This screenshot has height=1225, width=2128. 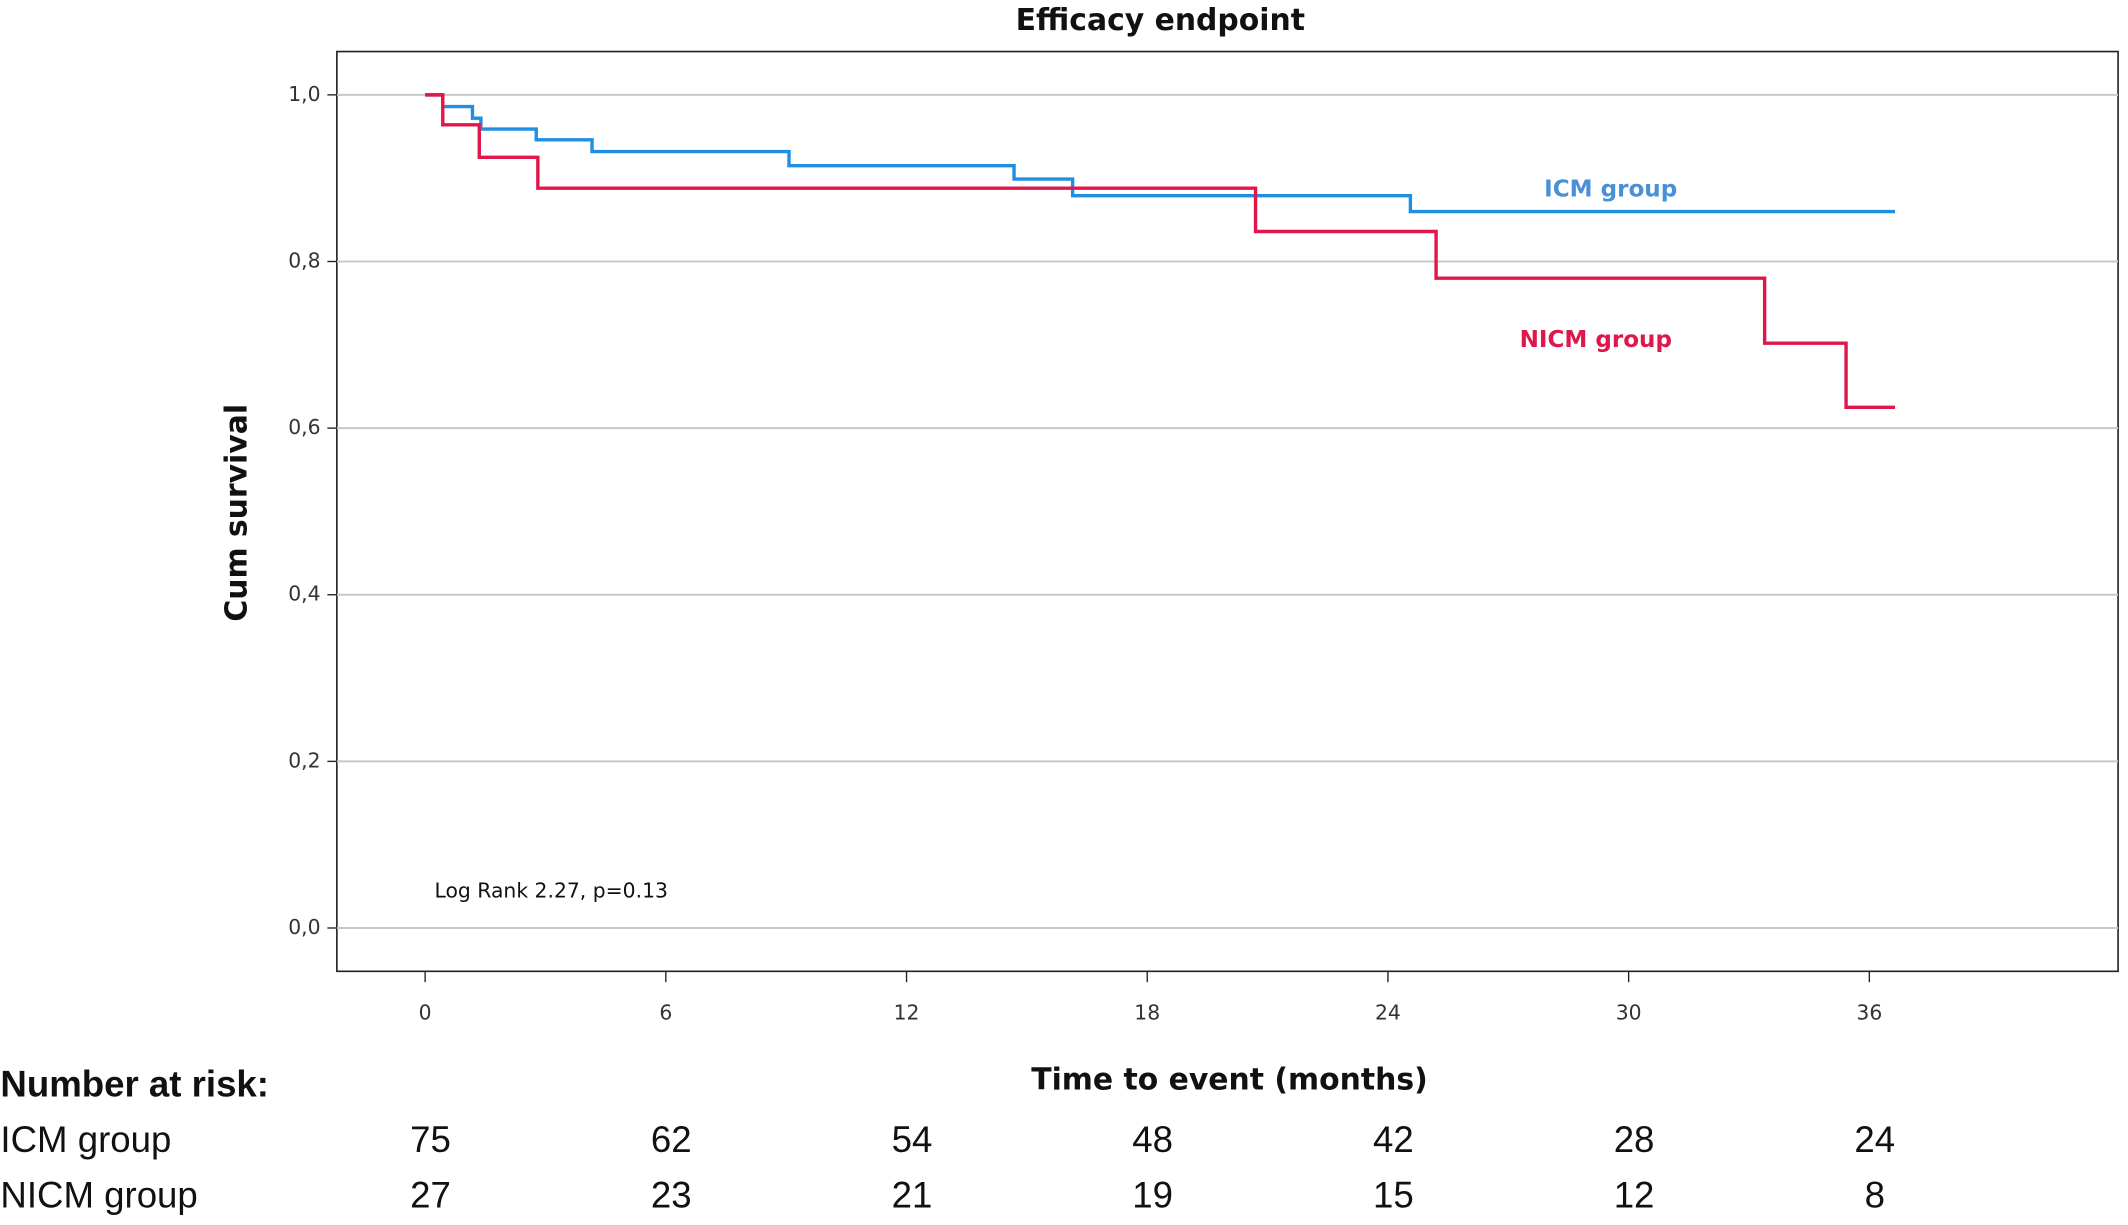 What do you see at coordinates (1634, 1139) in the screenshot?
I see `risk-value: 28` at bounding box center [1634, 1139].